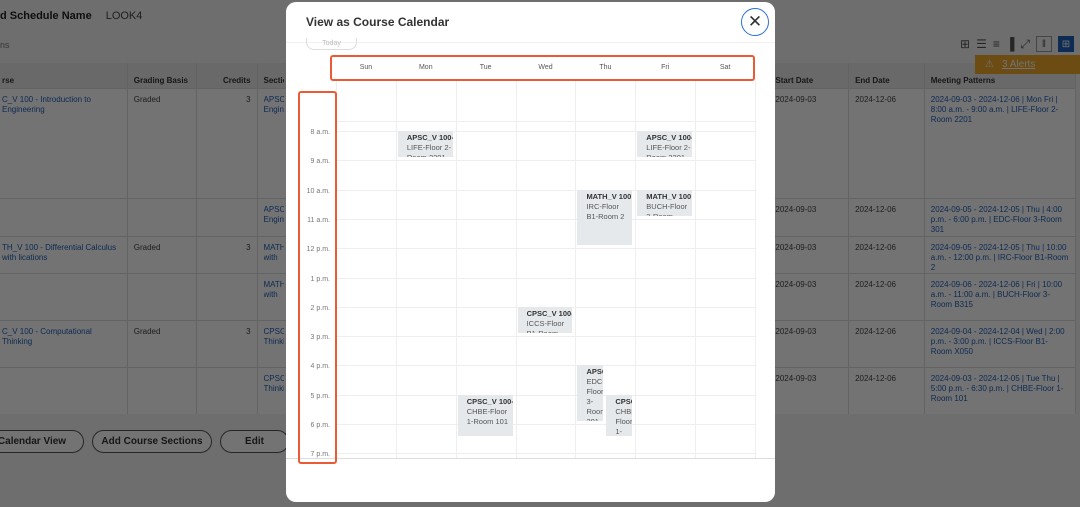 This screenshot has width=1080, height=507. Describe the element at coordinates (42, 441) in the screenshot. I see `calendar-view-button: Calendar View` at that location.